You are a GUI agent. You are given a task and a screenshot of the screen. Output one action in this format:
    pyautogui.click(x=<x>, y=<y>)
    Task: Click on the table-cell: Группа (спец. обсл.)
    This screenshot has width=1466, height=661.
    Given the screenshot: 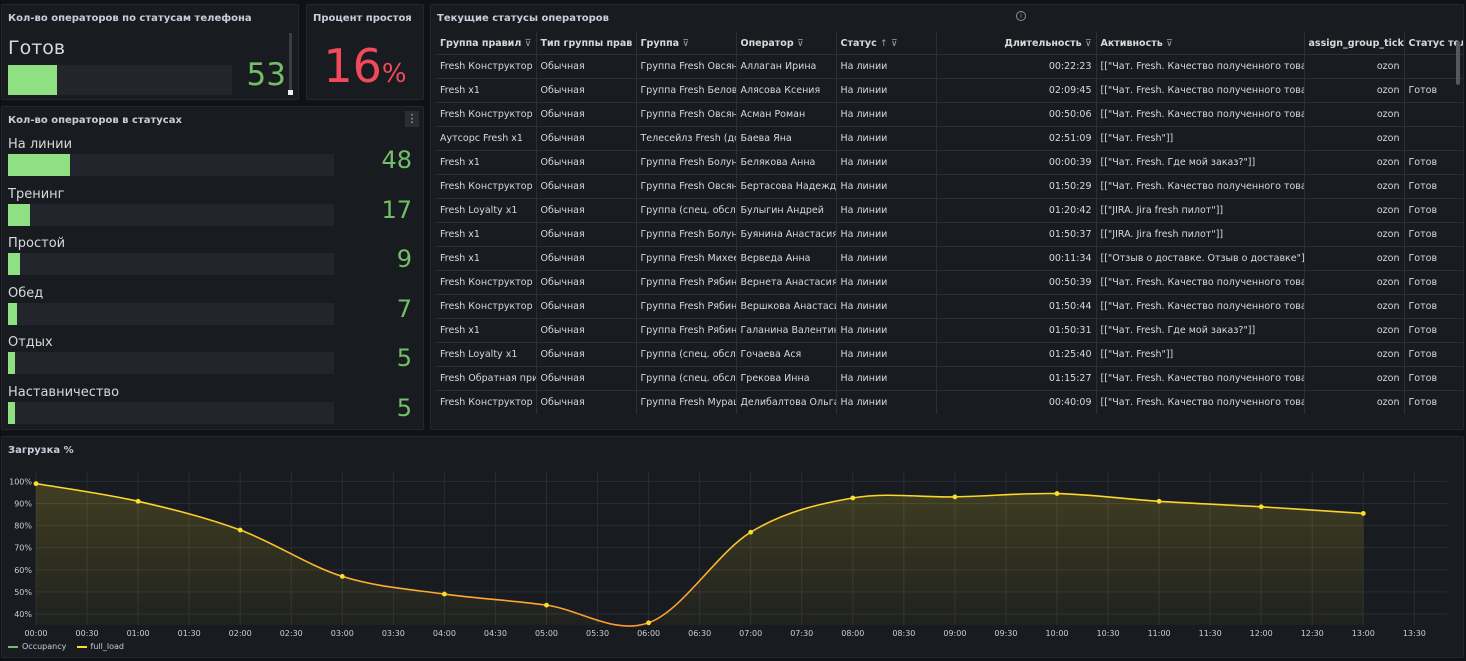 What is the action you would take?
    pyautogui.click(x=685, y=354)
    